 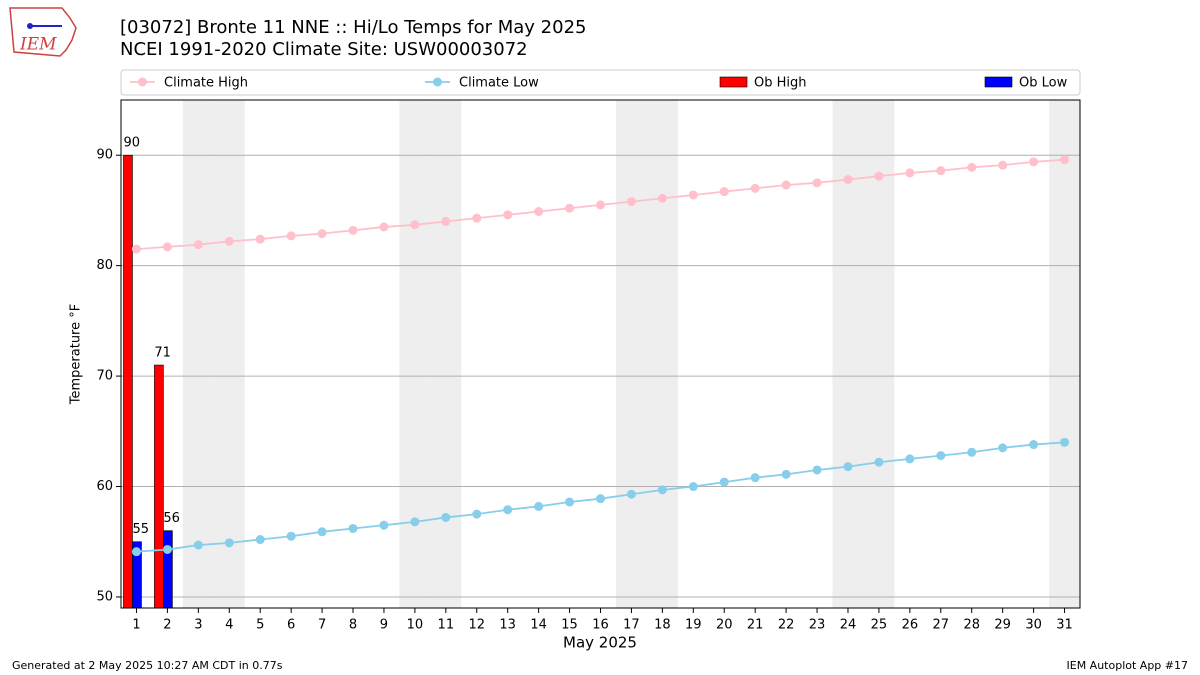 What do you see at coordinates (724, 625) in the screenshot?
I see `x-tick-label: 20` at bounding box center [724, 625].